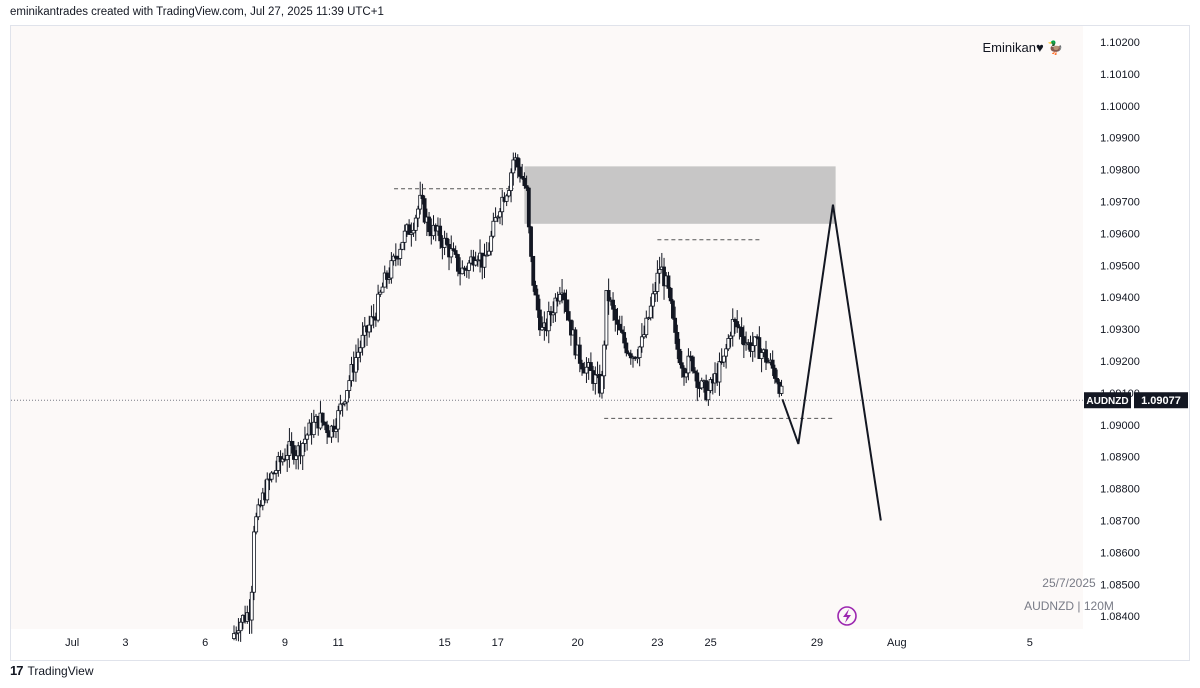  I want to click on y-tick-label: 1.09500, so click(1120, 266).